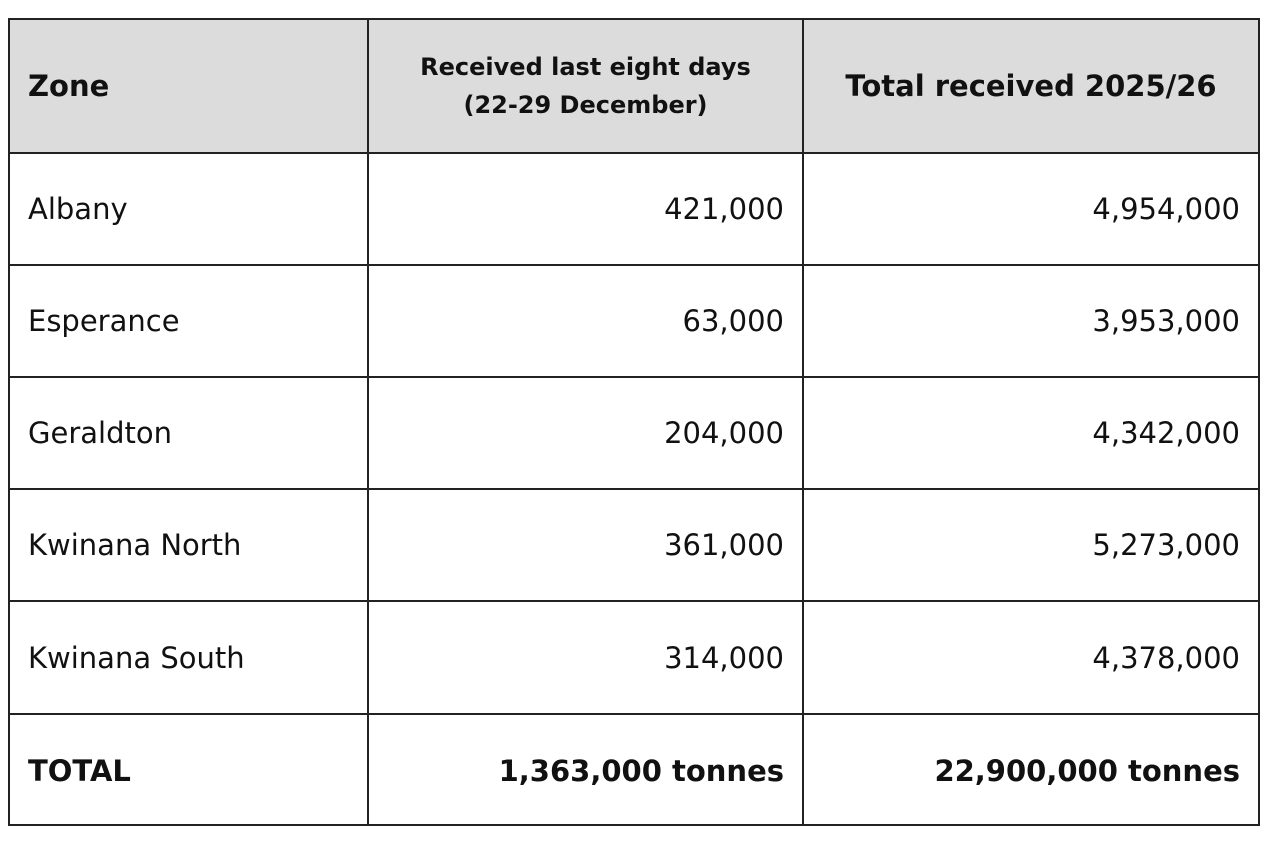 The image size is (1280, 853). What do you see at coordinates (1031, 322) in the screenshot?
I see `table-cell: 3,953,000` at bounding box center [1031, 322].